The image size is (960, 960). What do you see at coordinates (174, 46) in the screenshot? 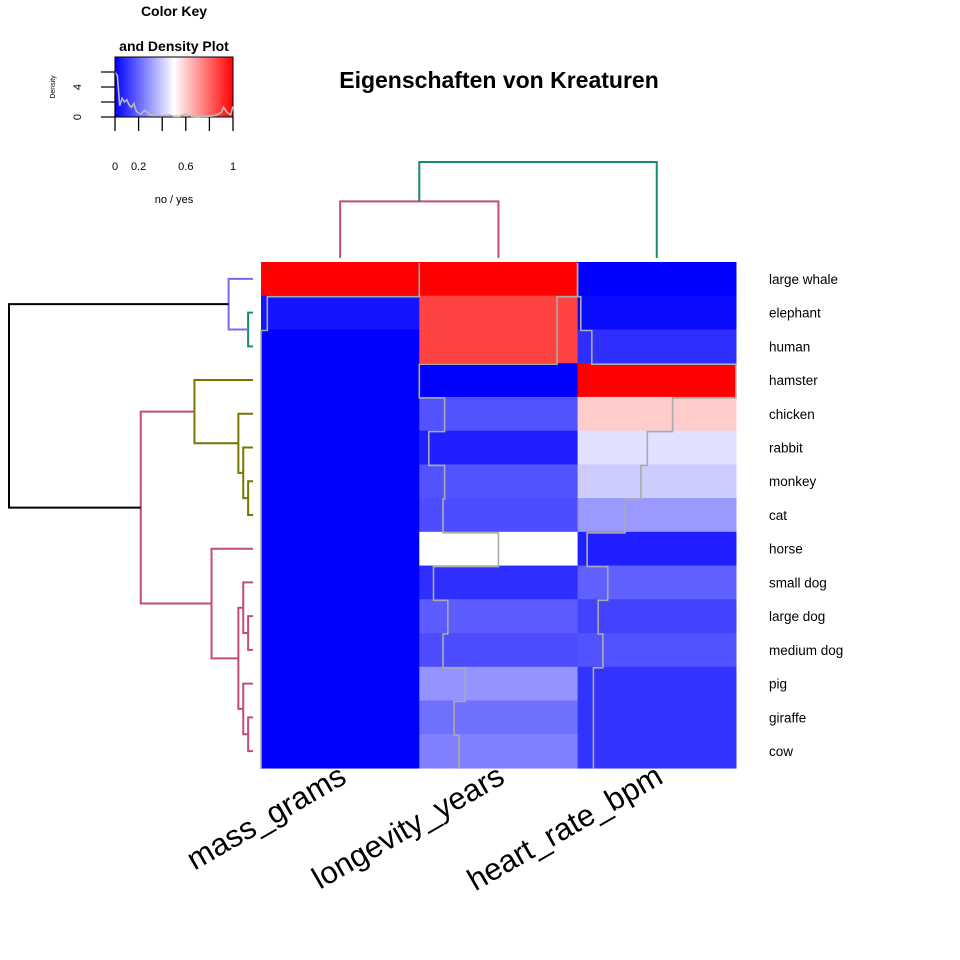
I see `color-key-subtitle: and Density Plot` at bounding box center [174, 46].